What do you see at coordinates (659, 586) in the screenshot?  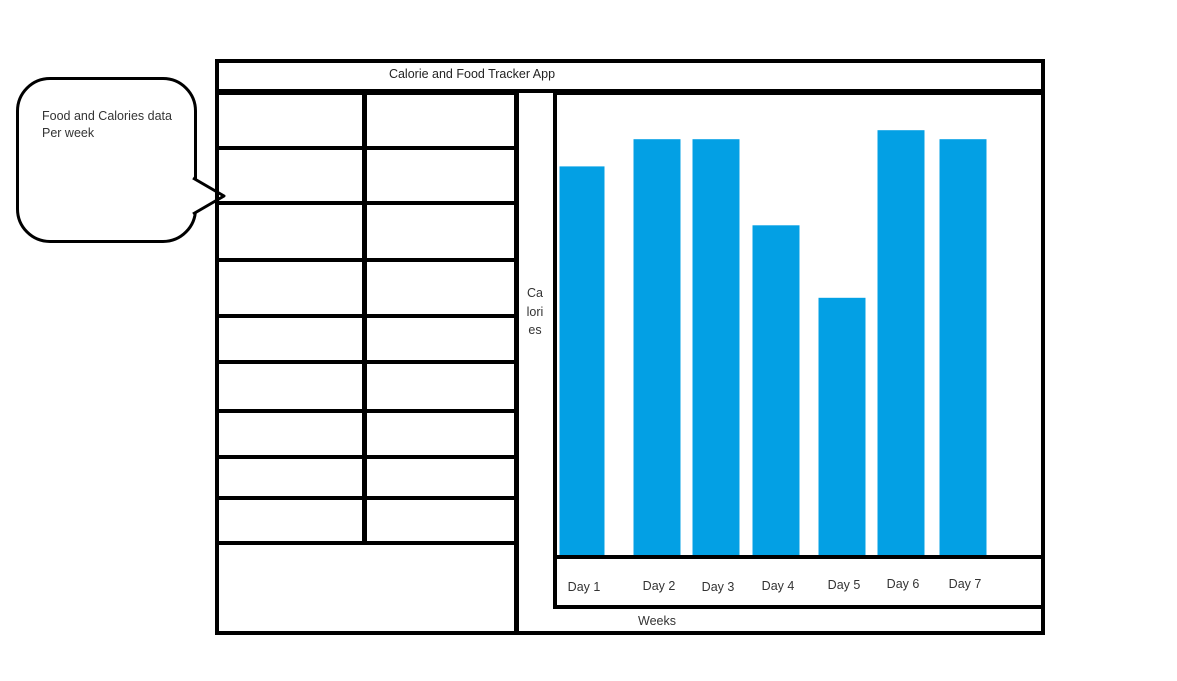 I see `x-tick-label: Day 2` at bounding box center [659, 586].